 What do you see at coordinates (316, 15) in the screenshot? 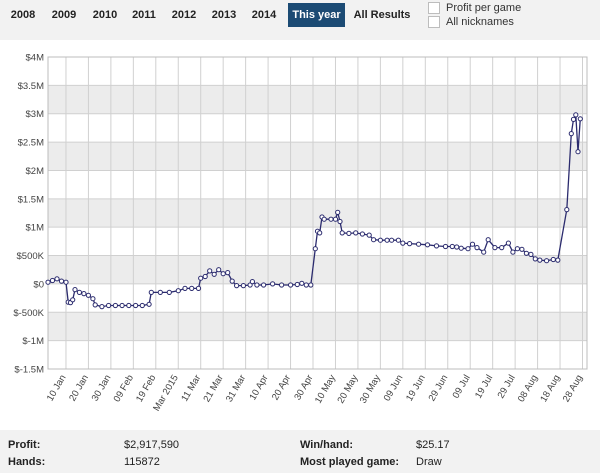
I see `tab-this-year: This year` at bounding box center [316, 15].